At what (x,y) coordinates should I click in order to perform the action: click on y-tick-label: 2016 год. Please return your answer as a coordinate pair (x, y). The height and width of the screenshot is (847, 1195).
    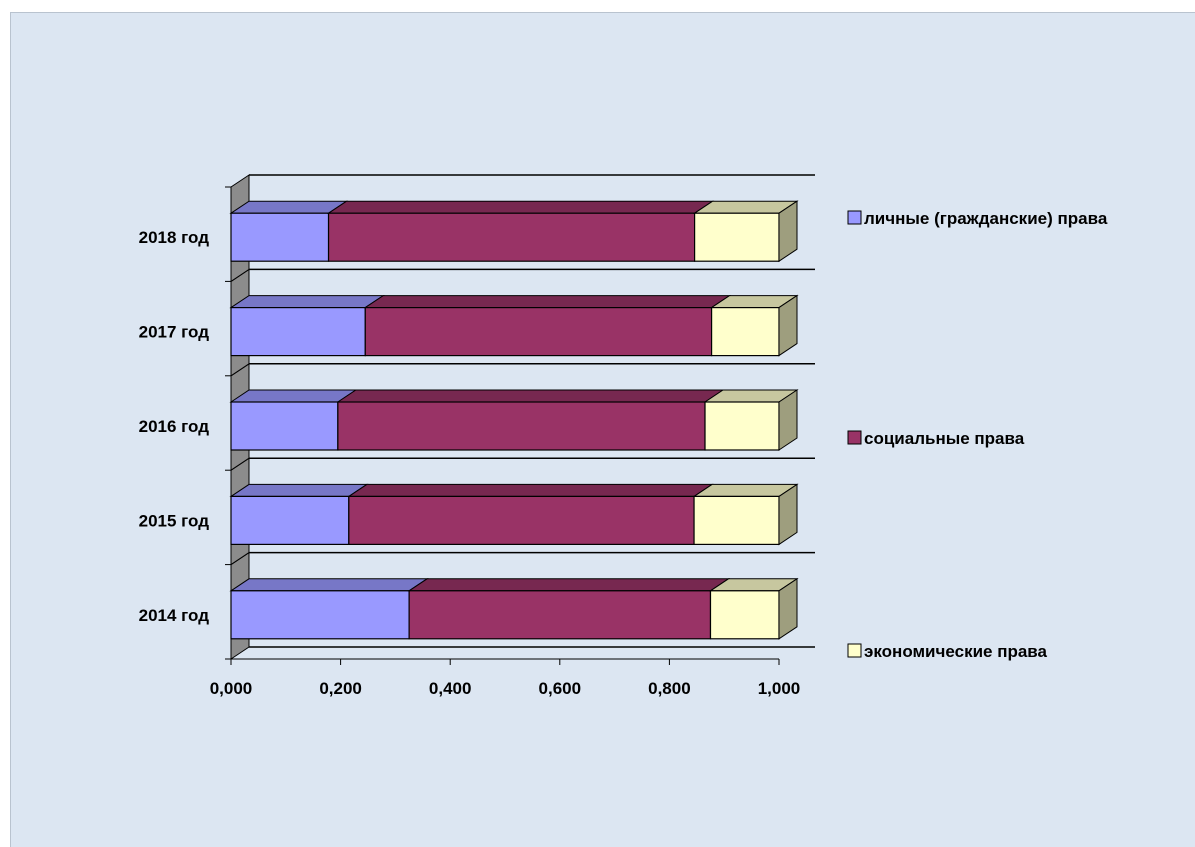
    Looking at the image, I should click on (174, 426).